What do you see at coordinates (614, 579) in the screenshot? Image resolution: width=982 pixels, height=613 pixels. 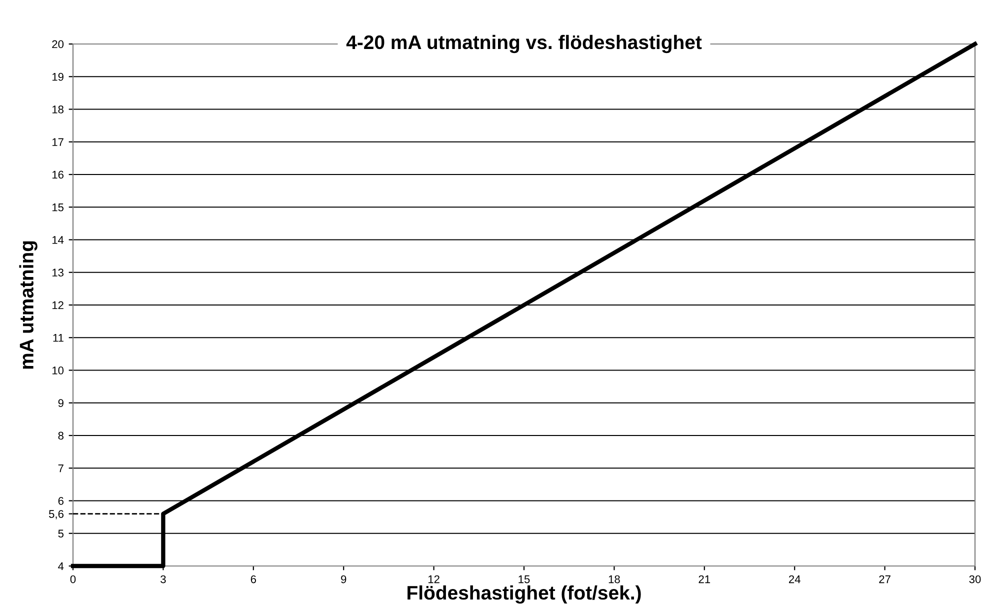 I see `x-tick-label: 18` at bounding box center [614, 579].